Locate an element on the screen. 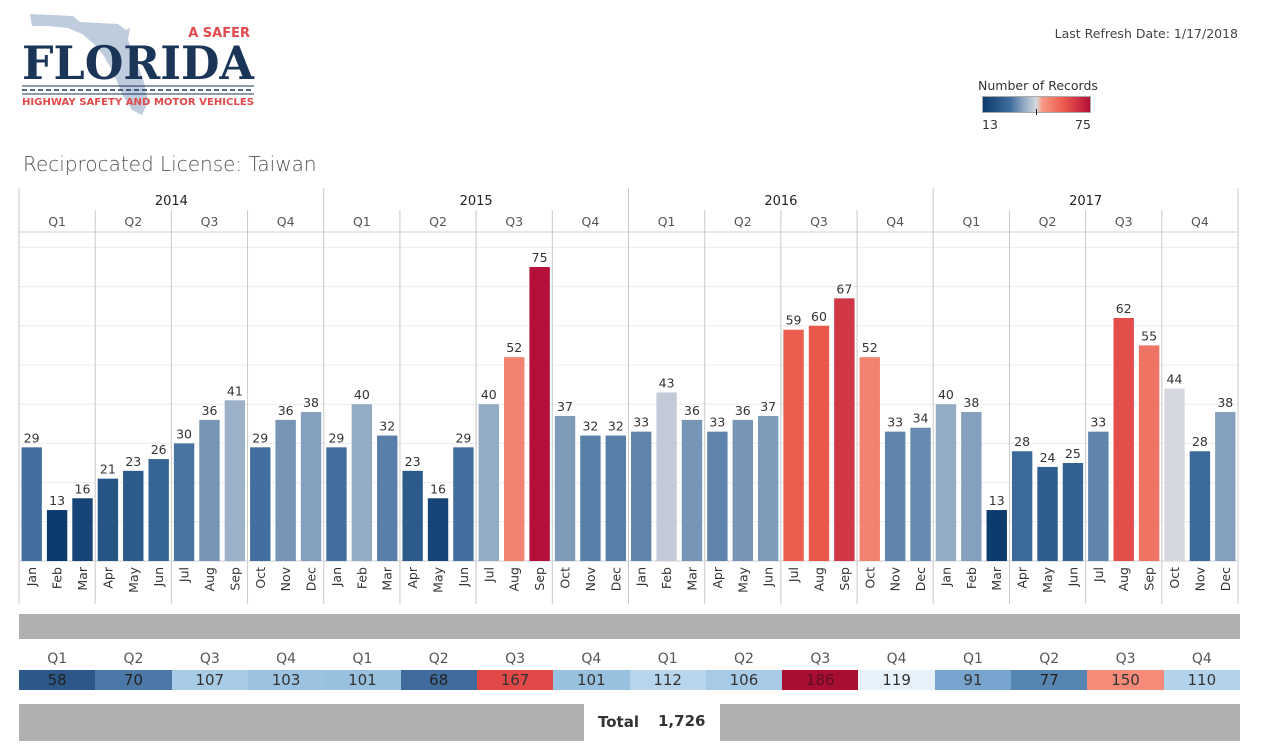 The image size is (1261, 755). chart-title: Reciprocated License: Taiwan is located at coordinates (170, 164).